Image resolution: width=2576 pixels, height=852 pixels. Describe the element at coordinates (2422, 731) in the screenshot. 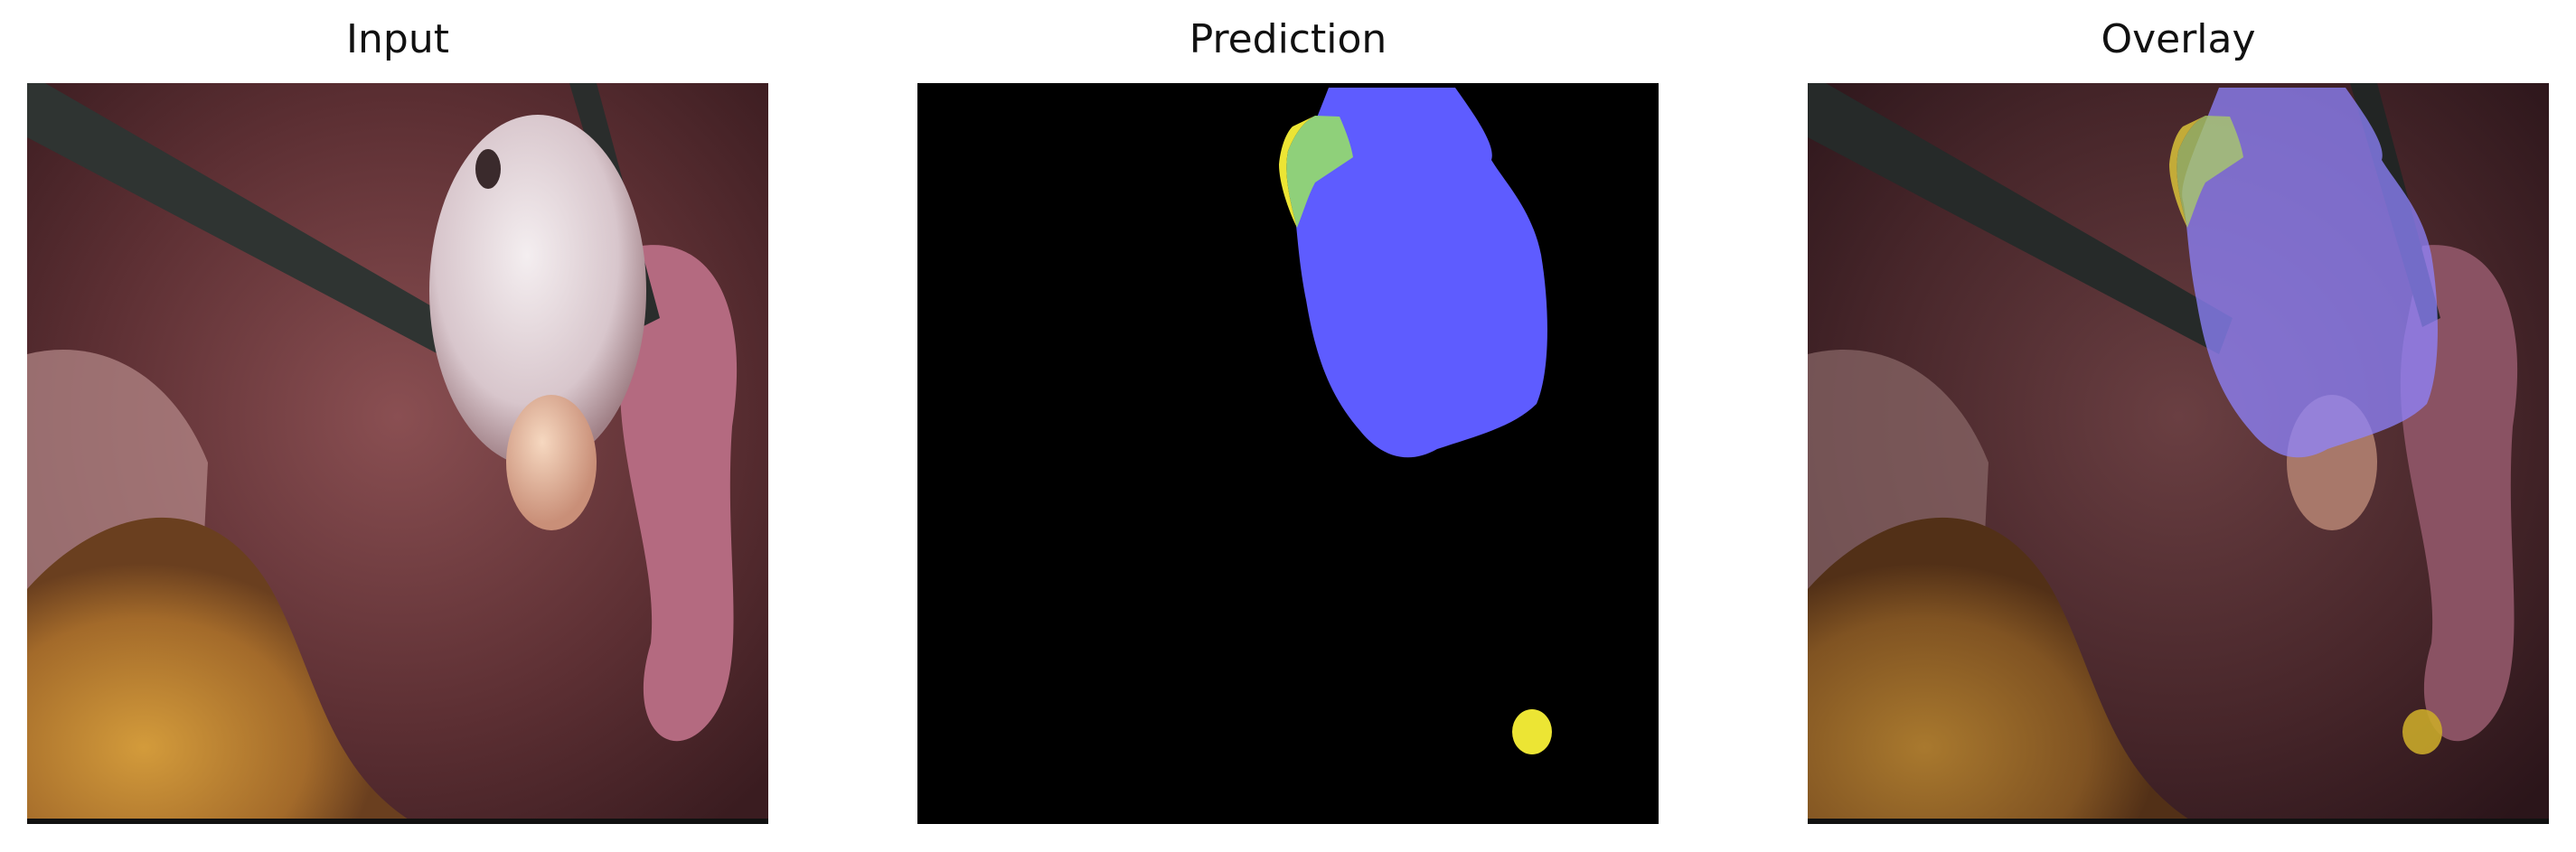

I see `overlay-yellow-spot` at that location.